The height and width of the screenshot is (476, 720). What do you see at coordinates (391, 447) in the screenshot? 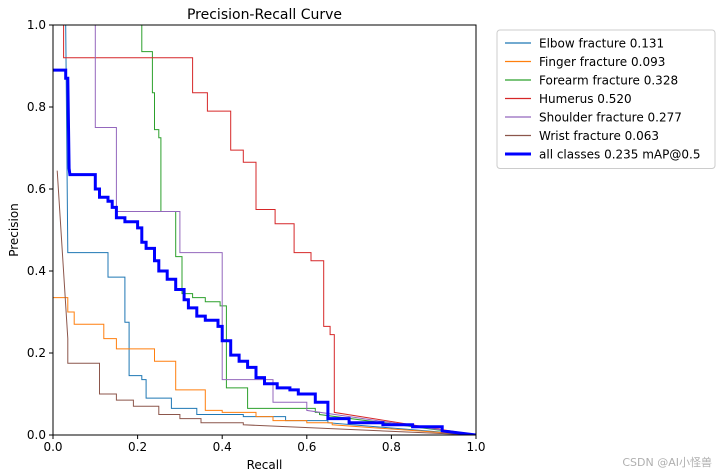
I see `x-tick-label: 0.8` at bounding box center [391, 447].